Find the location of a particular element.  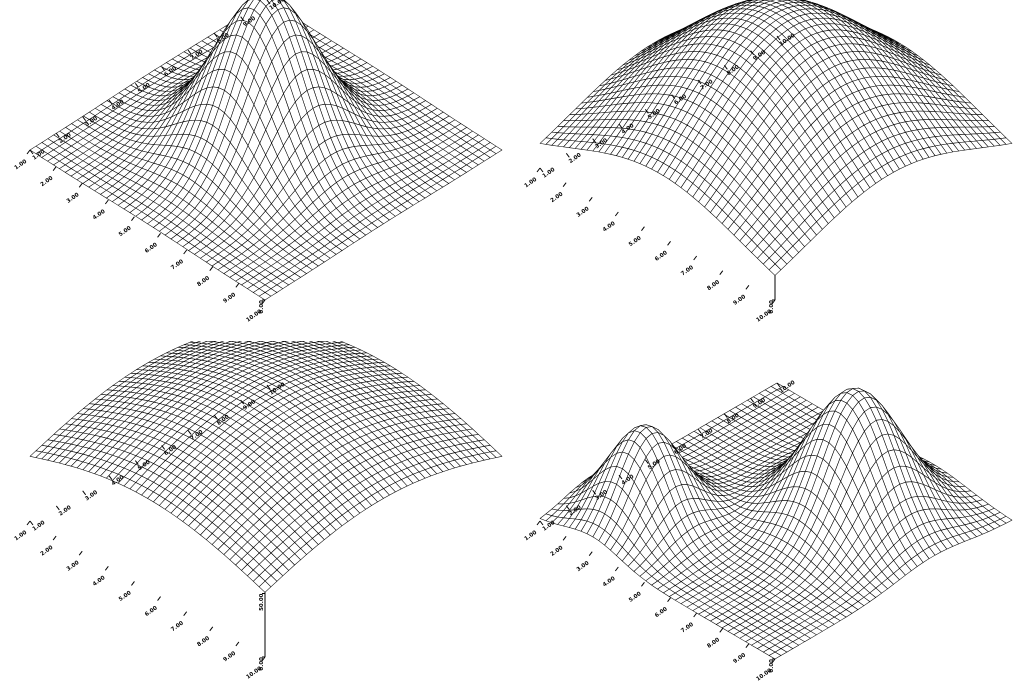

x-tick-label: 10.00 is located at coordinates (278, 6).